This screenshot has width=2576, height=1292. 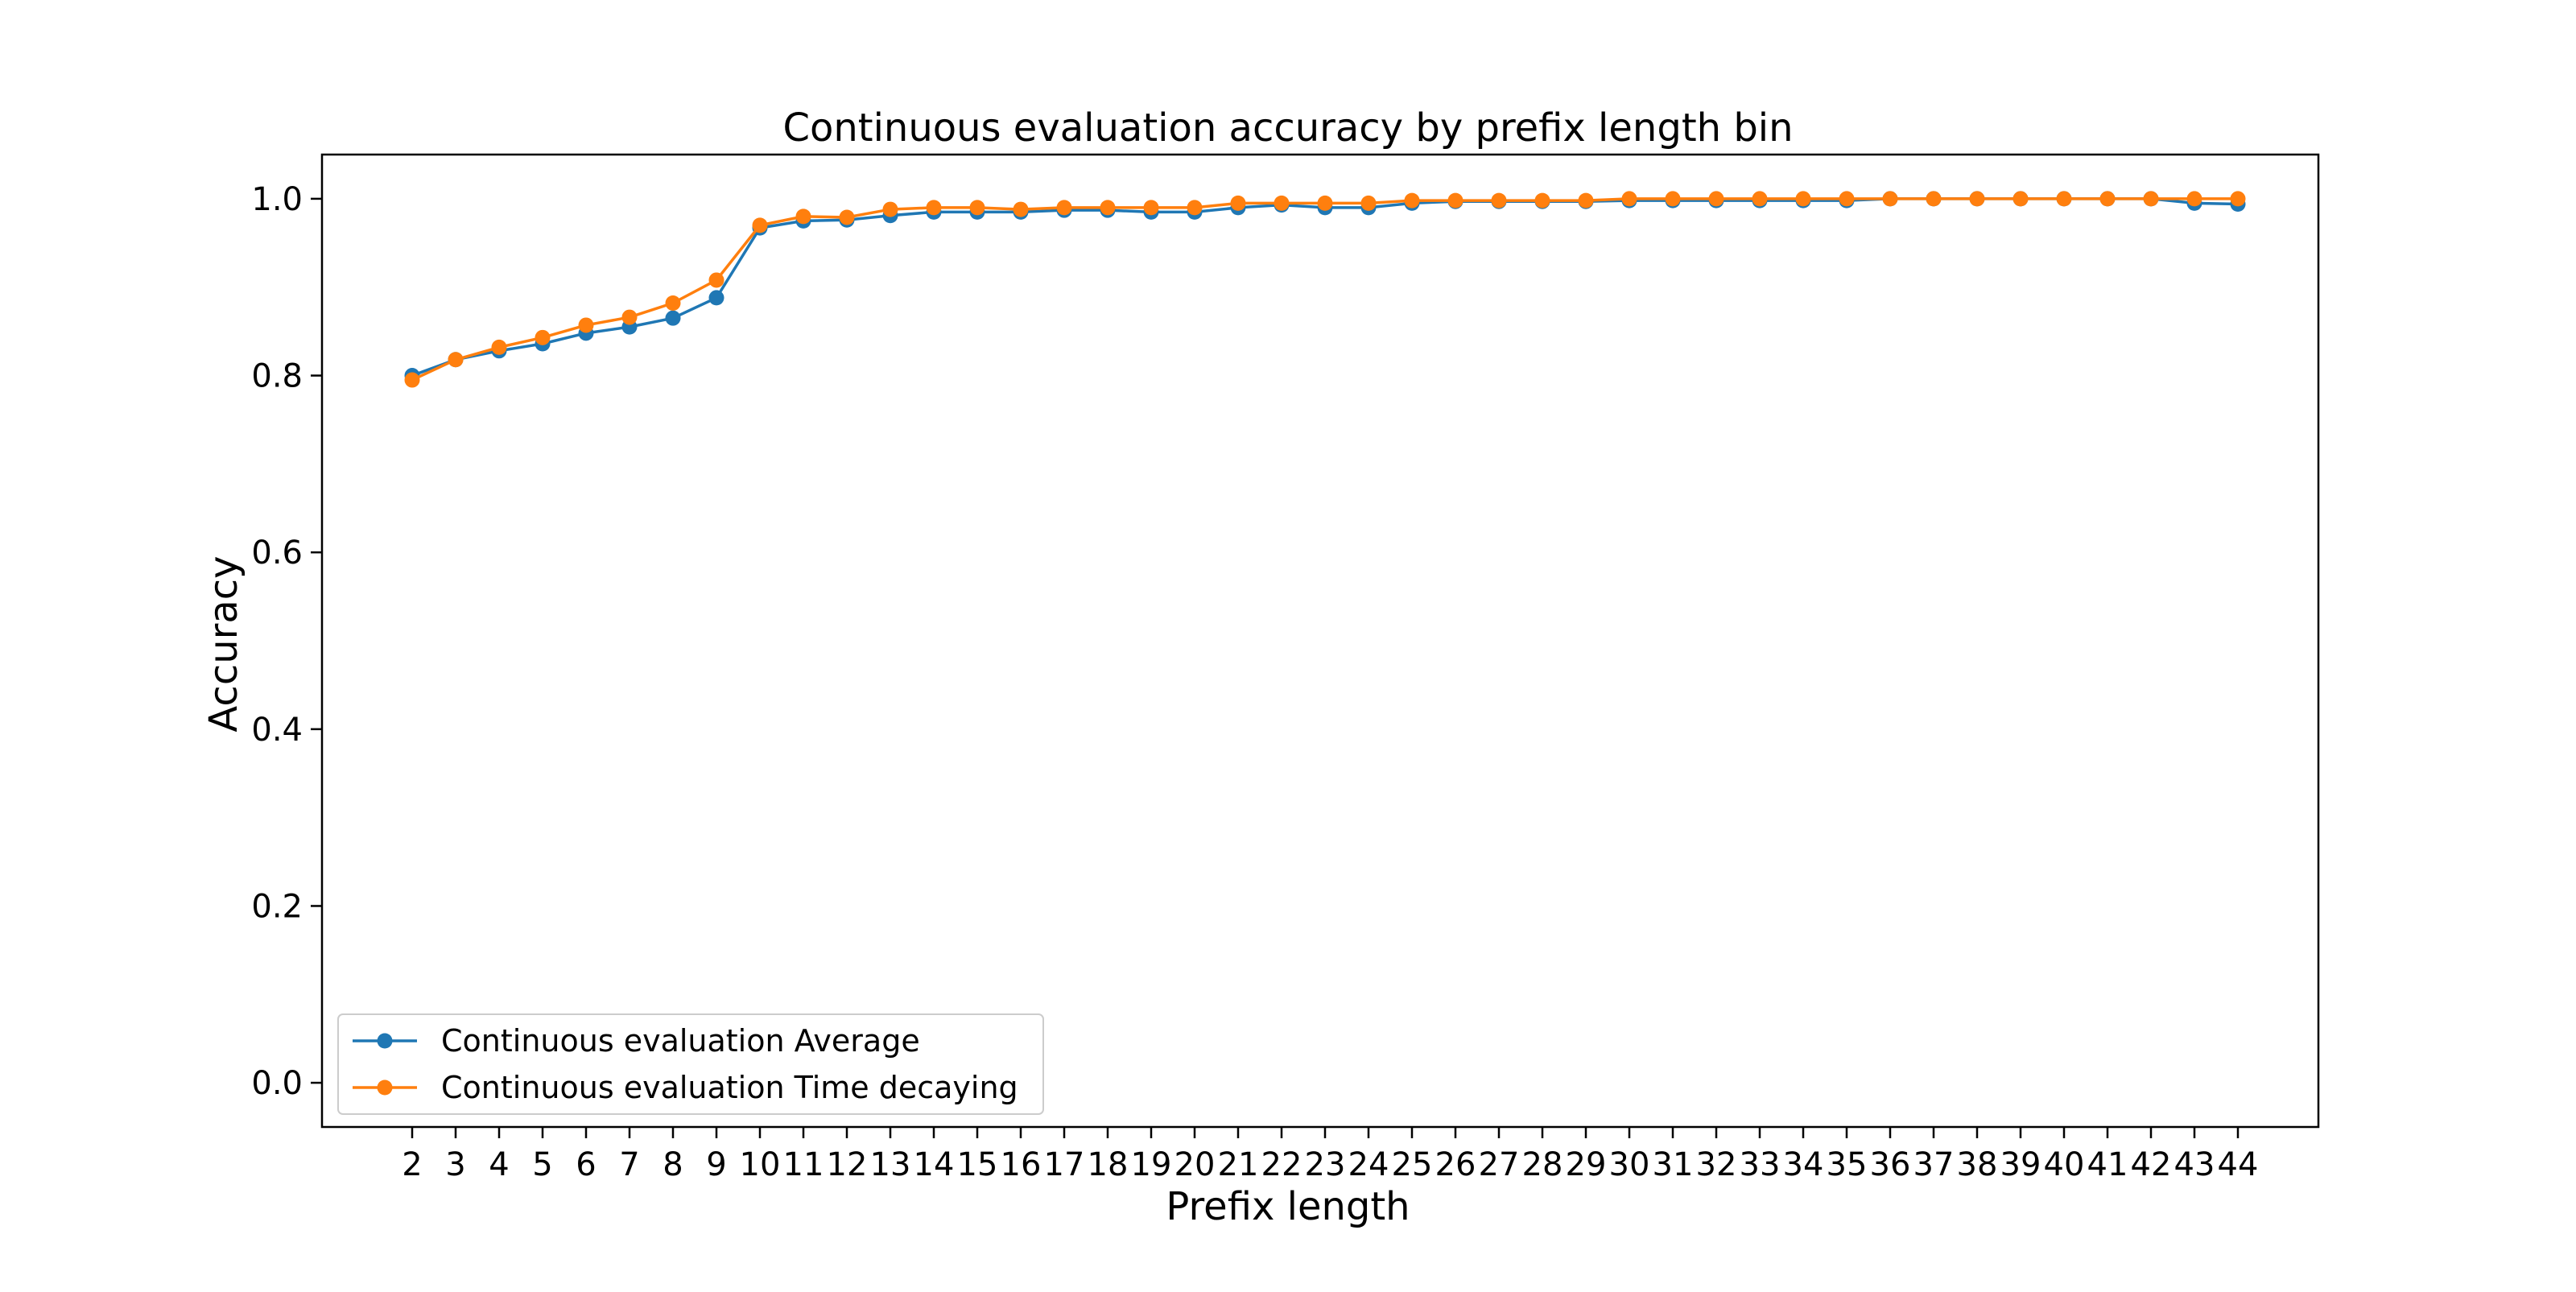 I want to click on x-tick-label: 14, so click(x=934, y=1164).